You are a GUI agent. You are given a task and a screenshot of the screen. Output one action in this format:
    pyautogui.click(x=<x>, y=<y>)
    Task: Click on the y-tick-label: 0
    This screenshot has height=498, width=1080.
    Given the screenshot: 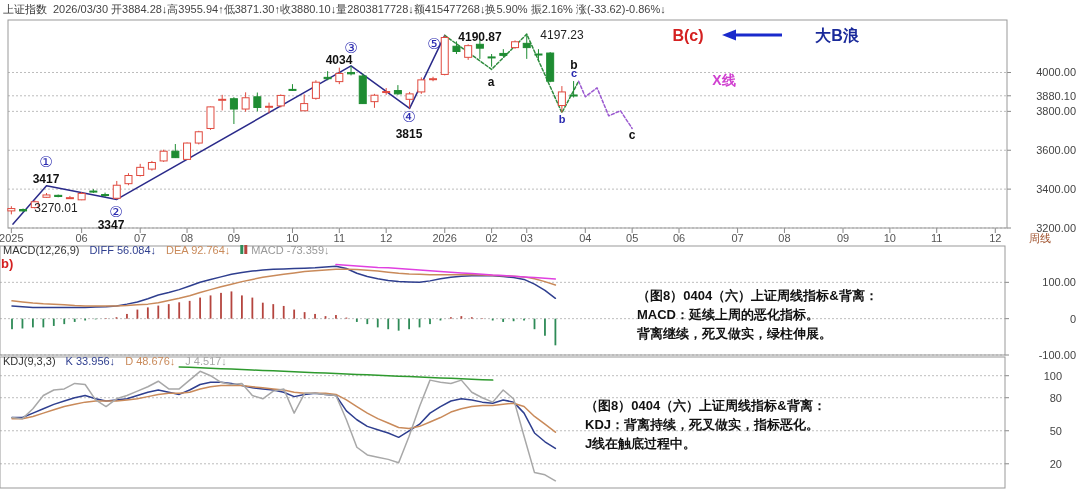 What is the action you would take?
    pyautogui.click(x=1072, y=318)
    